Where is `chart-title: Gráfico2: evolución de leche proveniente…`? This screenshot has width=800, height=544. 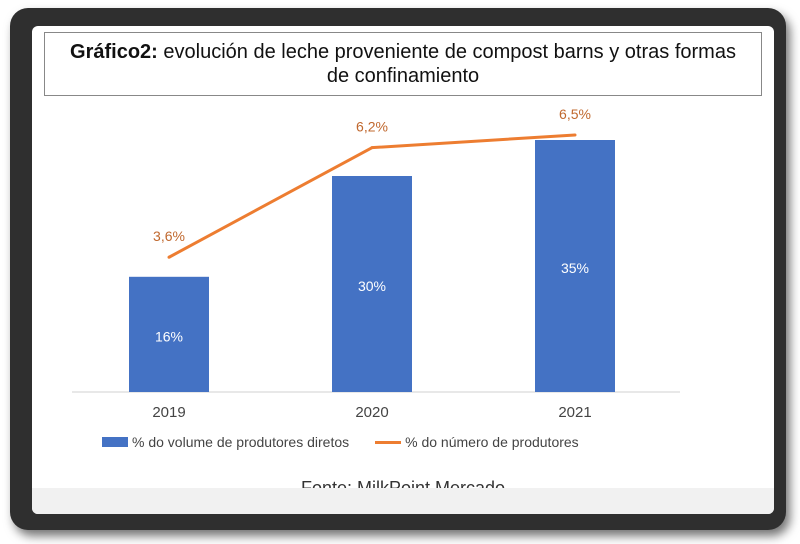
chart-title: Gráfico2: evolución de leche proveniente… is located at coordinates (403, 64).